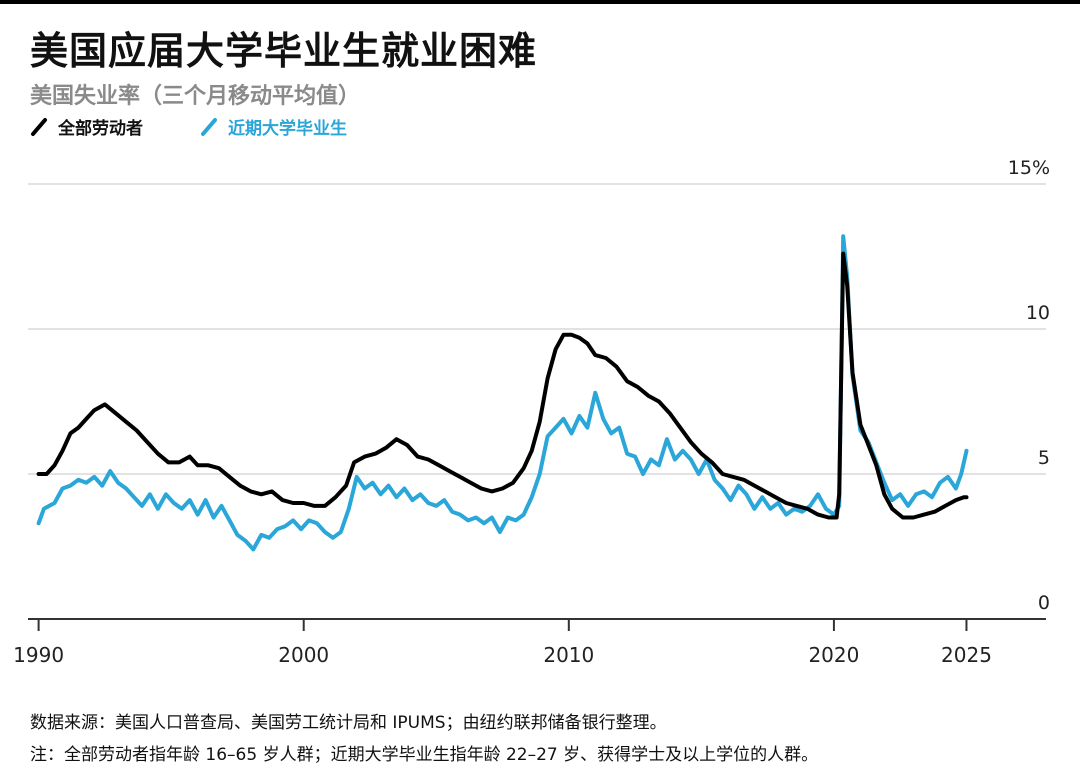  I want to click on y-tick-label: 10, so click(1038, 313).